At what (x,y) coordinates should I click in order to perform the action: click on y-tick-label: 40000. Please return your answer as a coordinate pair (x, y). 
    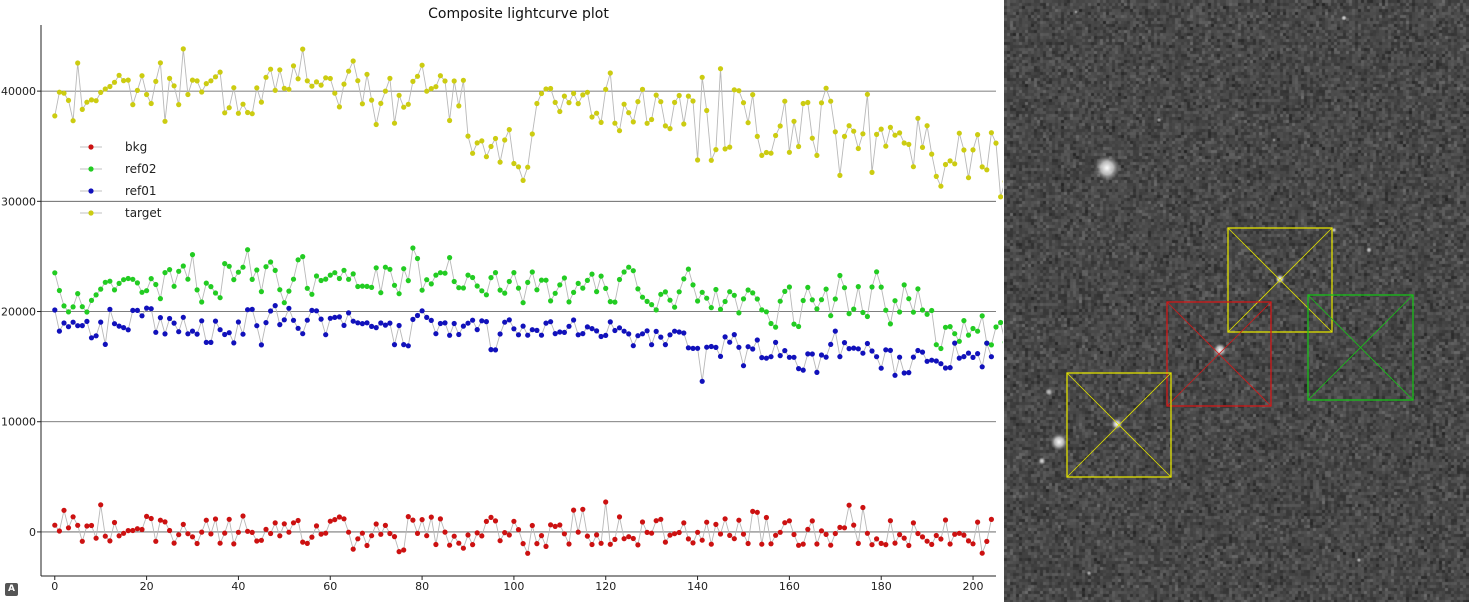
    Looking at the image, I should click on (18, 91).